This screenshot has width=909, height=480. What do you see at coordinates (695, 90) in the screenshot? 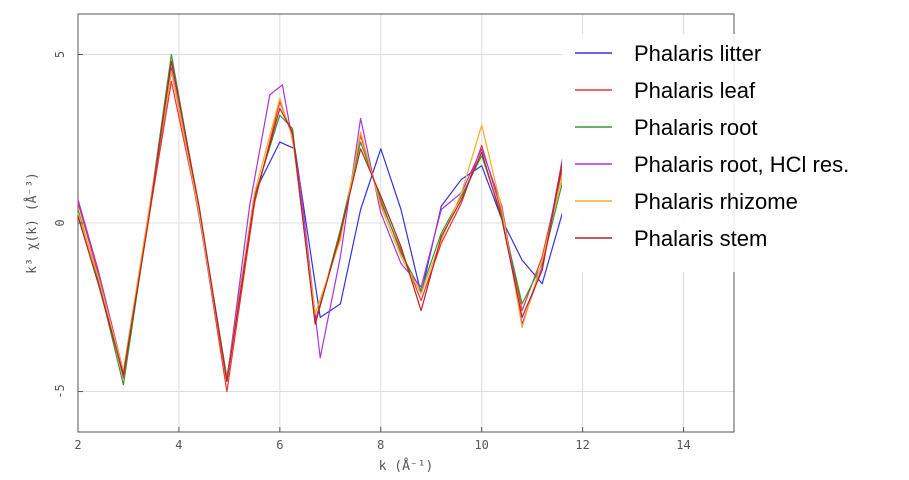
I see `legend-label-2: Phalaris leaf` at bounding box center [695, 90].